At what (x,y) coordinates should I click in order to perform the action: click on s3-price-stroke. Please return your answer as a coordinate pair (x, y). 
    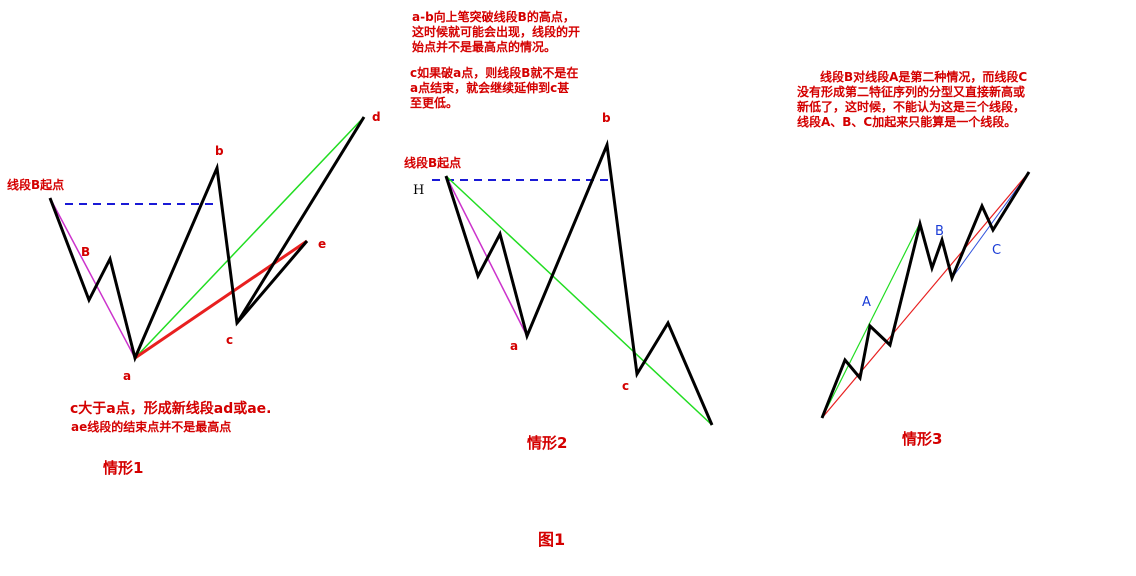
    Looking at the image, I should click on (925, 295).